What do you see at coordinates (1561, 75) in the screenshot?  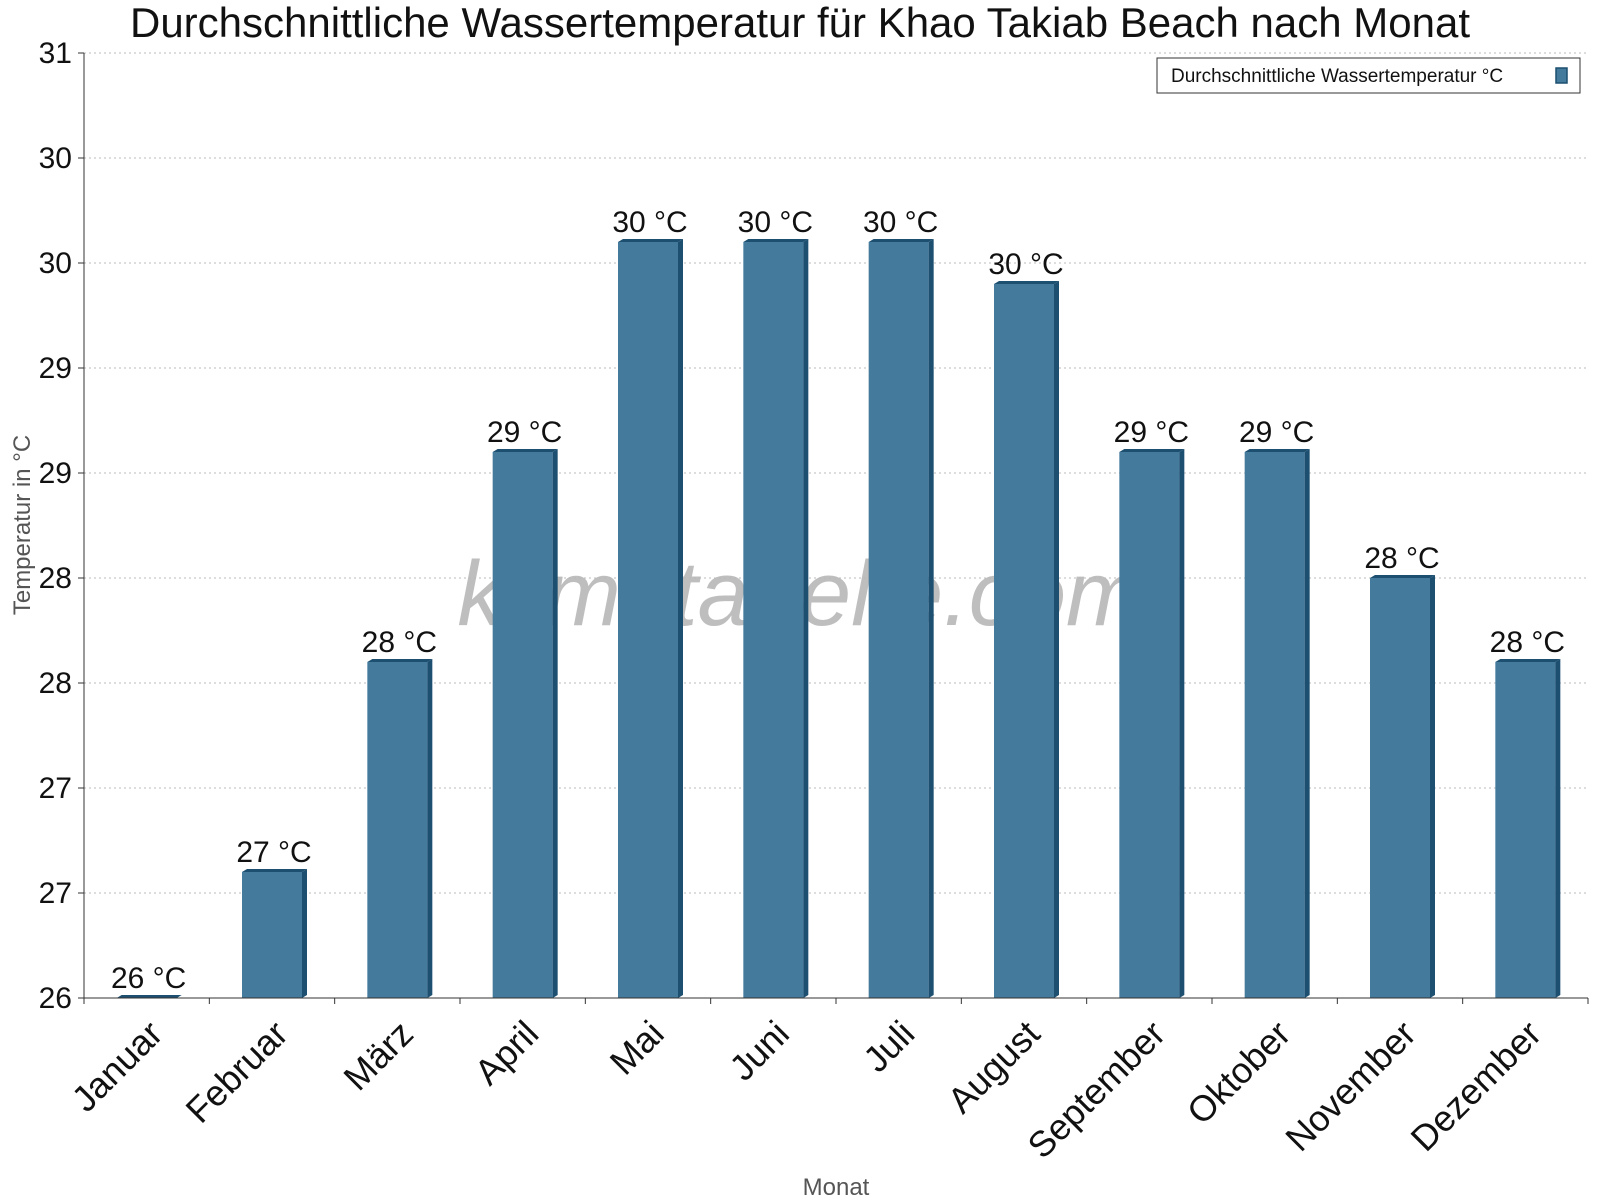 I see `legend-swatch` at bounding box center [1561, 75].